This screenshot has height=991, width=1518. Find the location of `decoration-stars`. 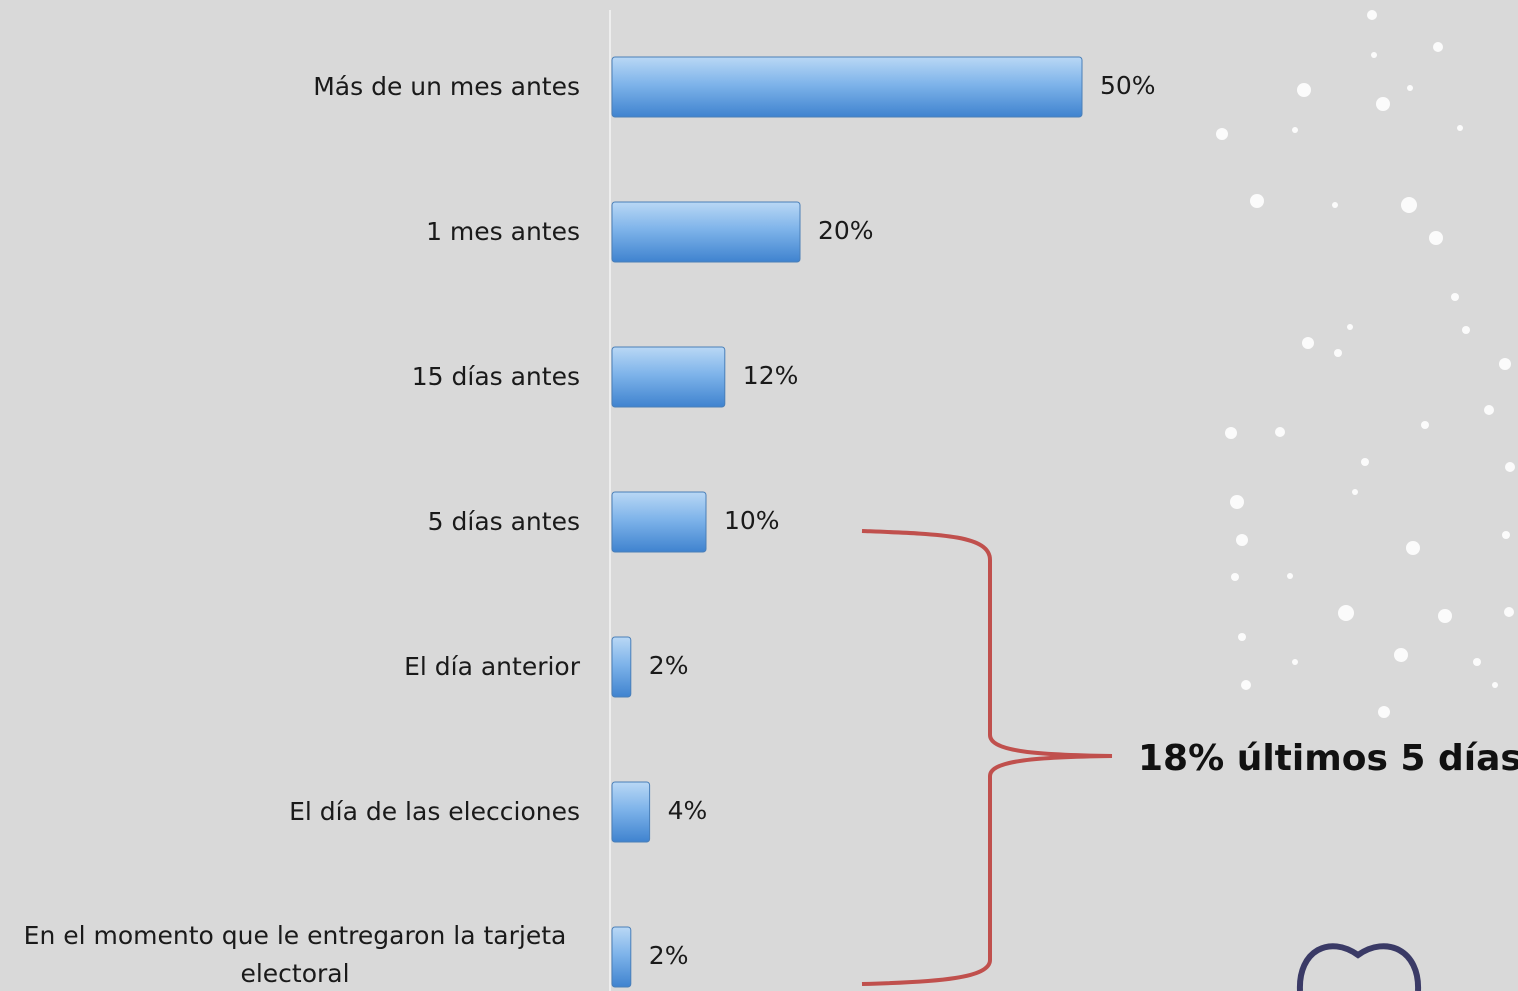

decoration-stars is located at coordinates (1365, 364).